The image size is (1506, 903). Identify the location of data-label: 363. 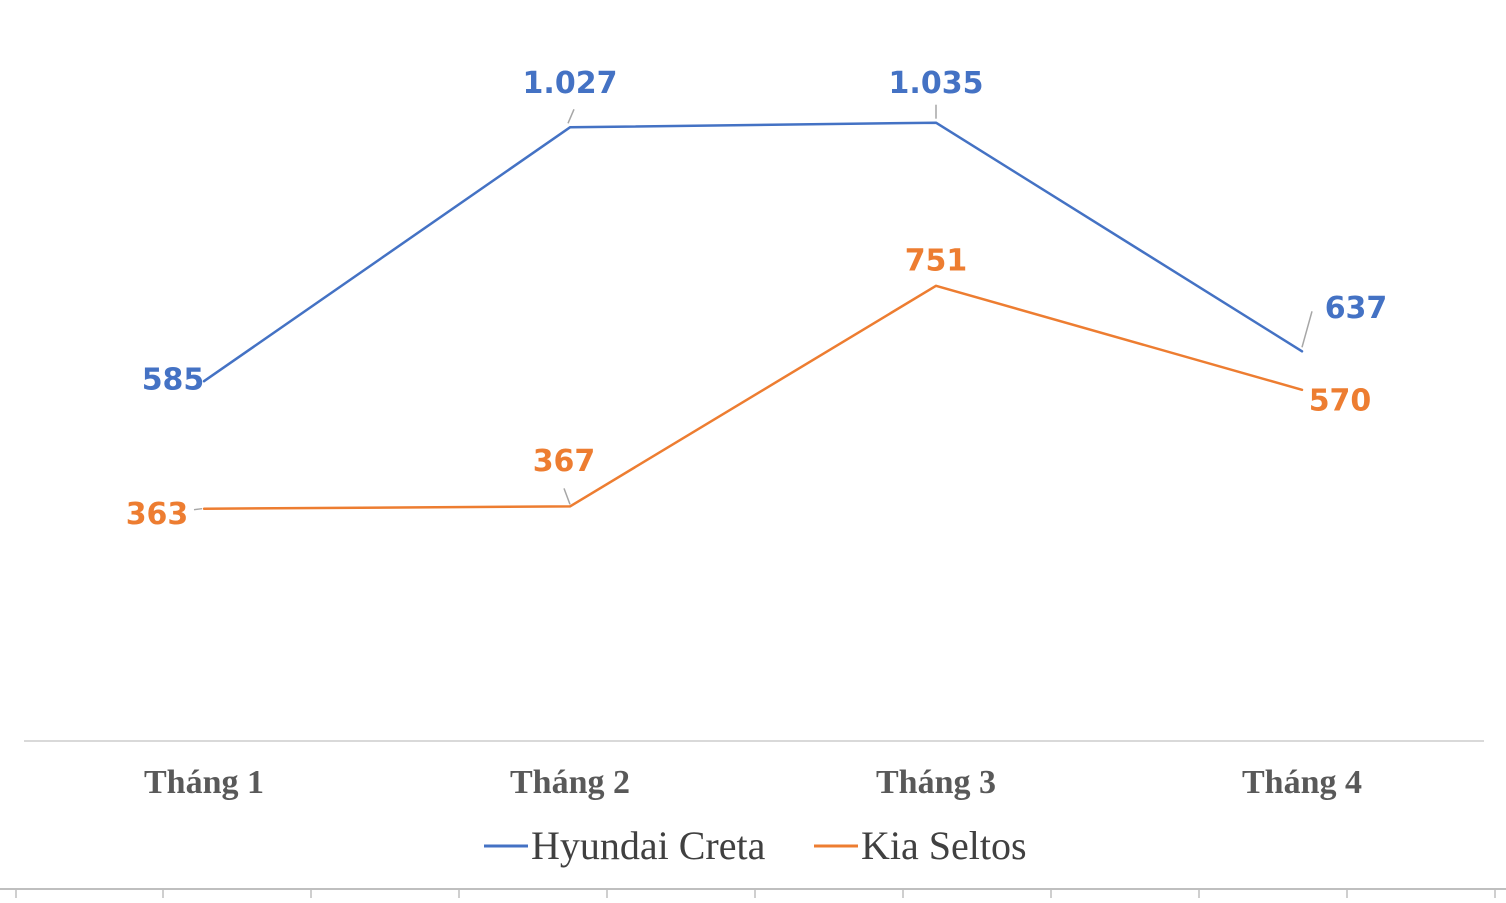
(157, 514).